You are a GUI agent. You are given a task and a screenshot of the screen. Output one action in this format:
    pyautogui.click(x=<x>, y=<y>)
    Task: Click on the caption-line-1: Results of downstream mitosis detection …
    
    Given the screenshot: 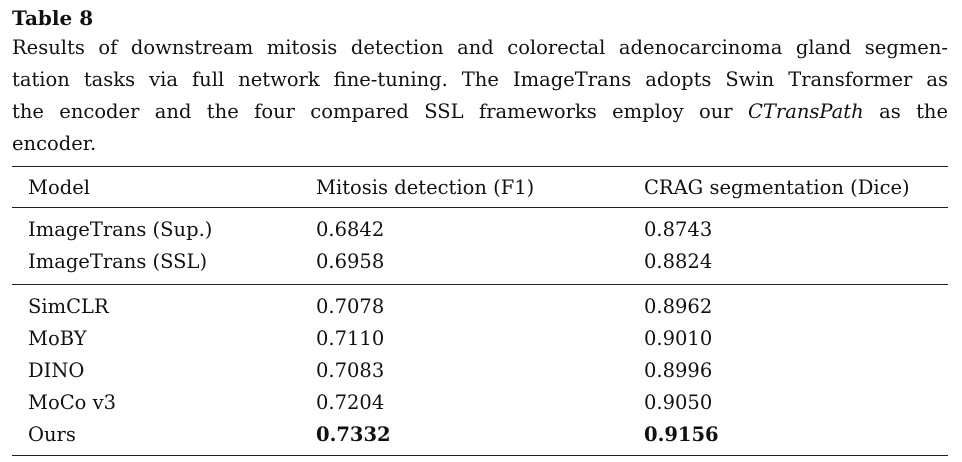 What is the action you would take?
    pyautogui.click(x=480, y=47)
    